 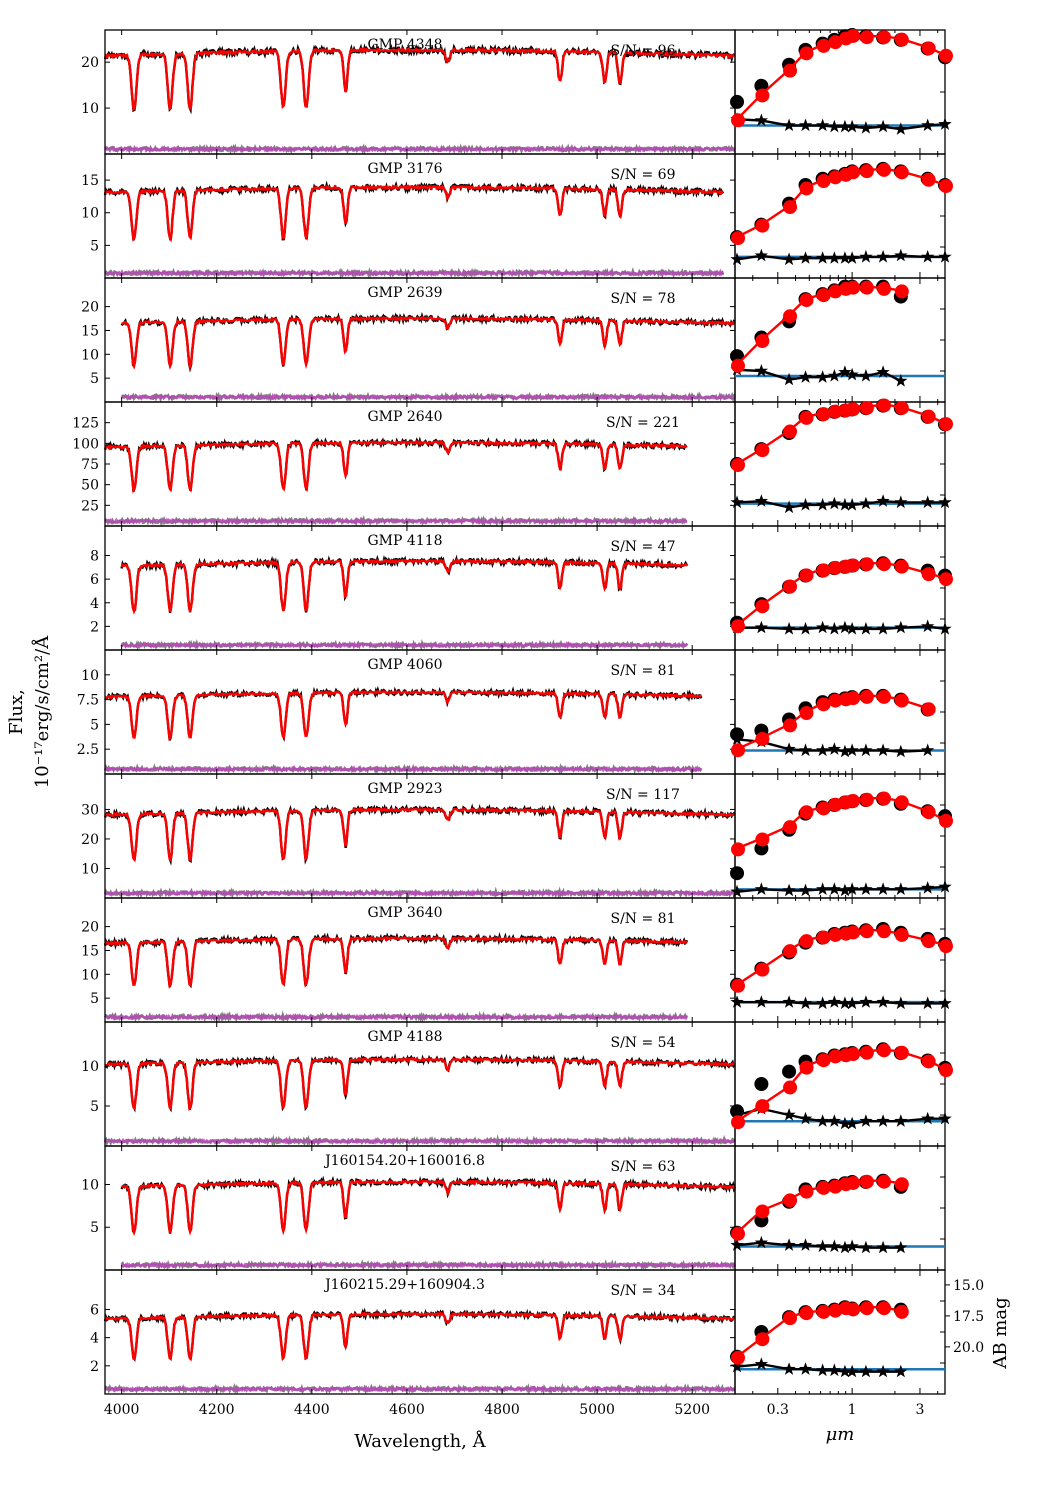 What do you see at coordinates (404, 541) in the screenshot?
I see `panel-title: GMP 4118` at bounding box center [404, 541].